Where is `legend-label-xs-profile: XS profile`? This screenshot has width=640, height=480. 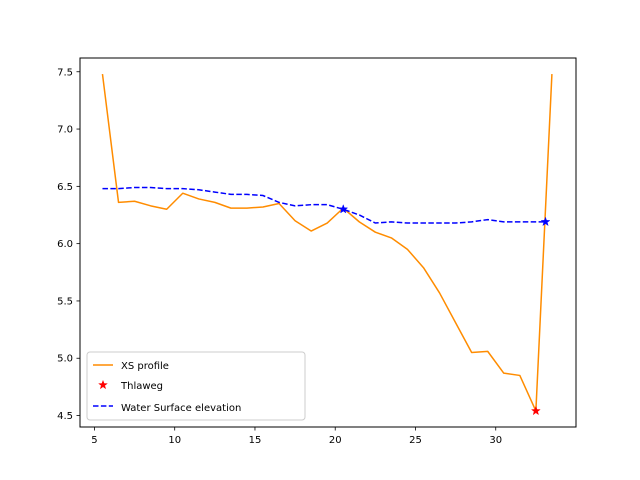
legend-label-xs-profile: XS profile is located at coordinates (145, 366).